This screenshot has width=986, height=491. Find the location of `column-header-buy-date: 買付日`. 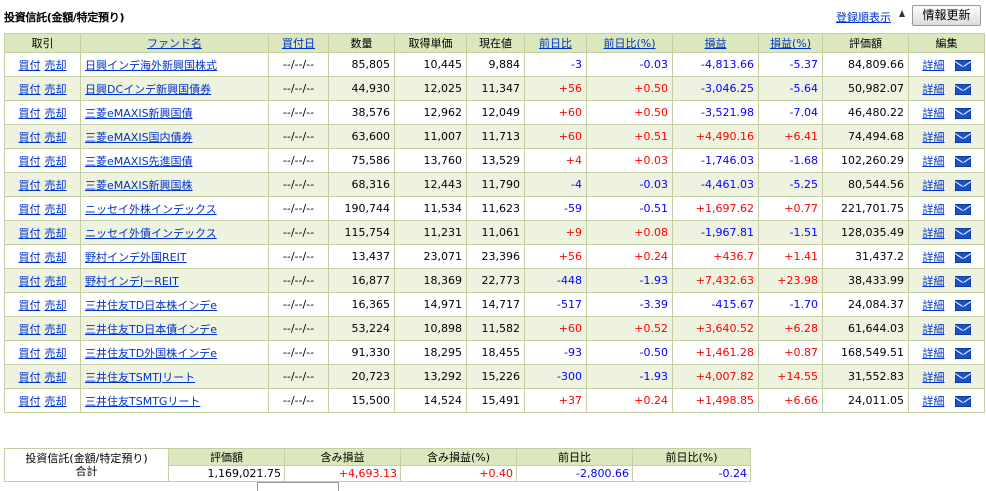

column-header-buy-date: 買付日 is located at coordinates (298, 43).